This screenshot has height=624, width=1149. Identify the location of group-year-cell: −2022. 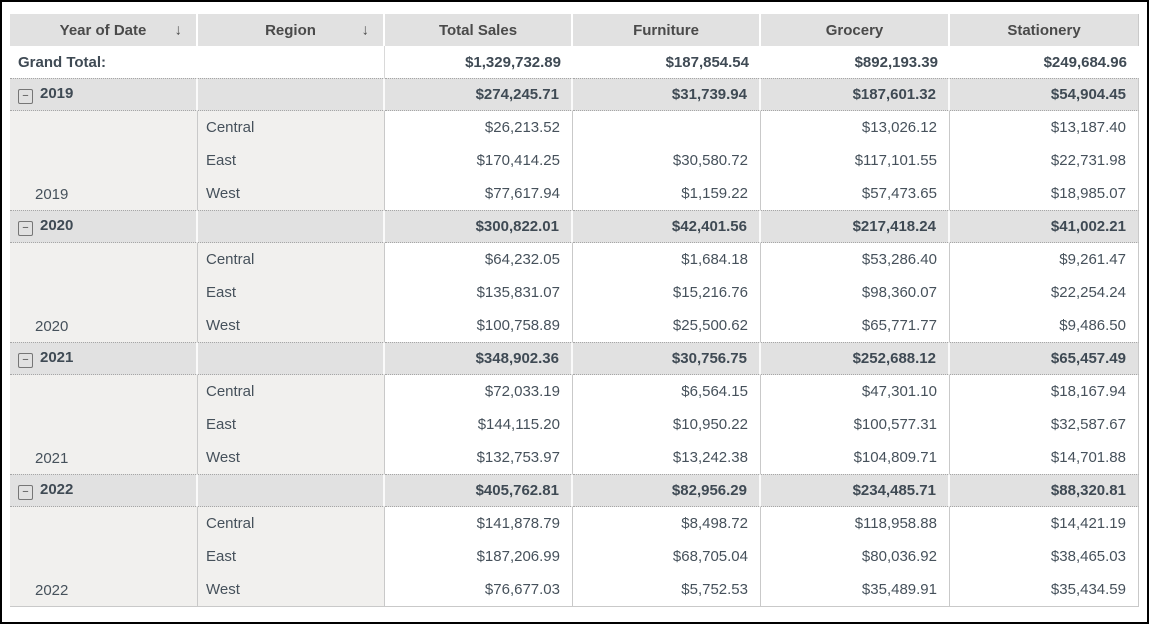
(104, 490).